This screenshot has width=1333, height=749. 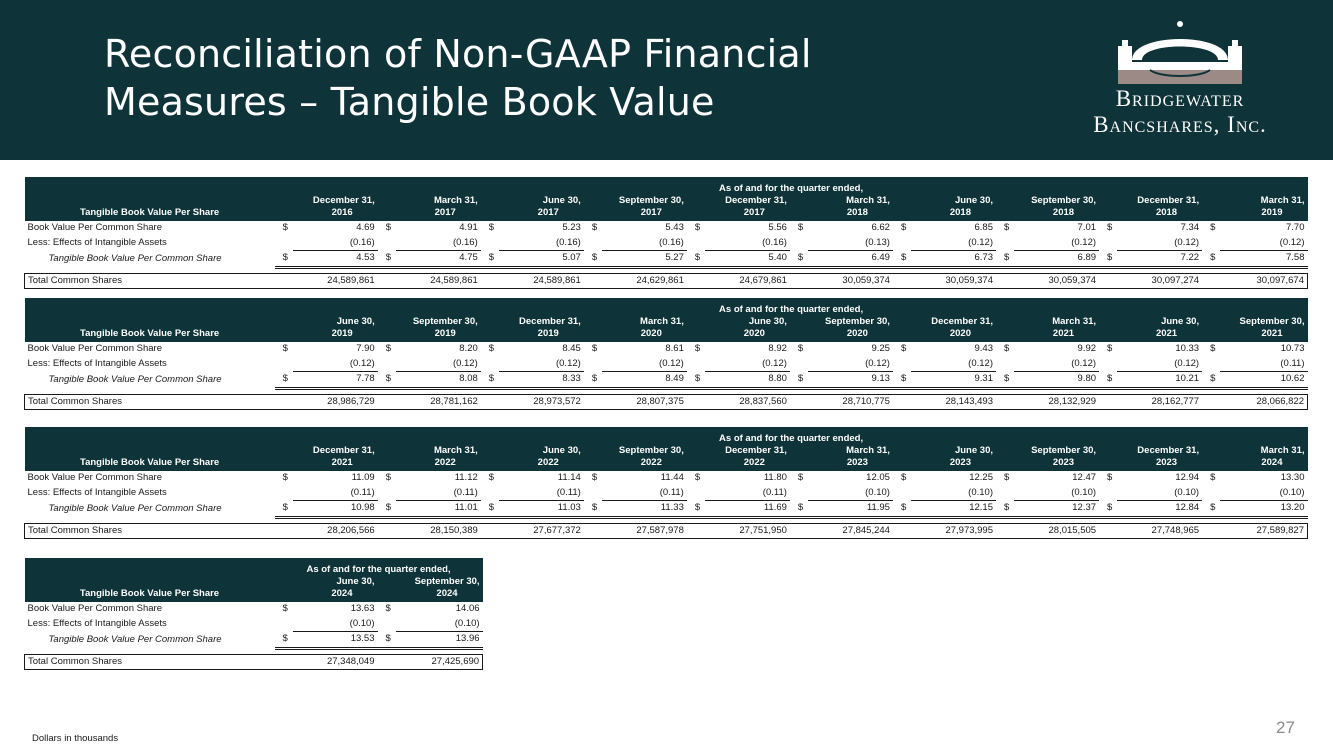 I want to click on shares-cell: 30,097,274, so click(x=1151, y=280).